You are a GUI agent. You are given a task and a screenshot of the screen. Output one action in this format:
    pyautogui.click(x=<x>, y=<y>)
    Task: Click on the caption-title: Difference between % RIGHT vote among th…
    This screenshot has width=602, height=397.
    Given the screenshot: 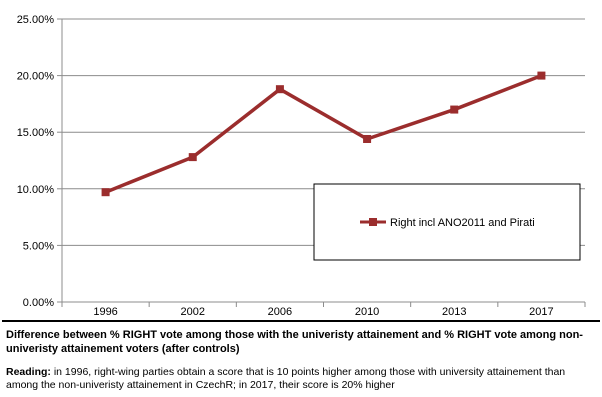 What is the action you would take?
    pyautogui.click(x=294, y=342)
    